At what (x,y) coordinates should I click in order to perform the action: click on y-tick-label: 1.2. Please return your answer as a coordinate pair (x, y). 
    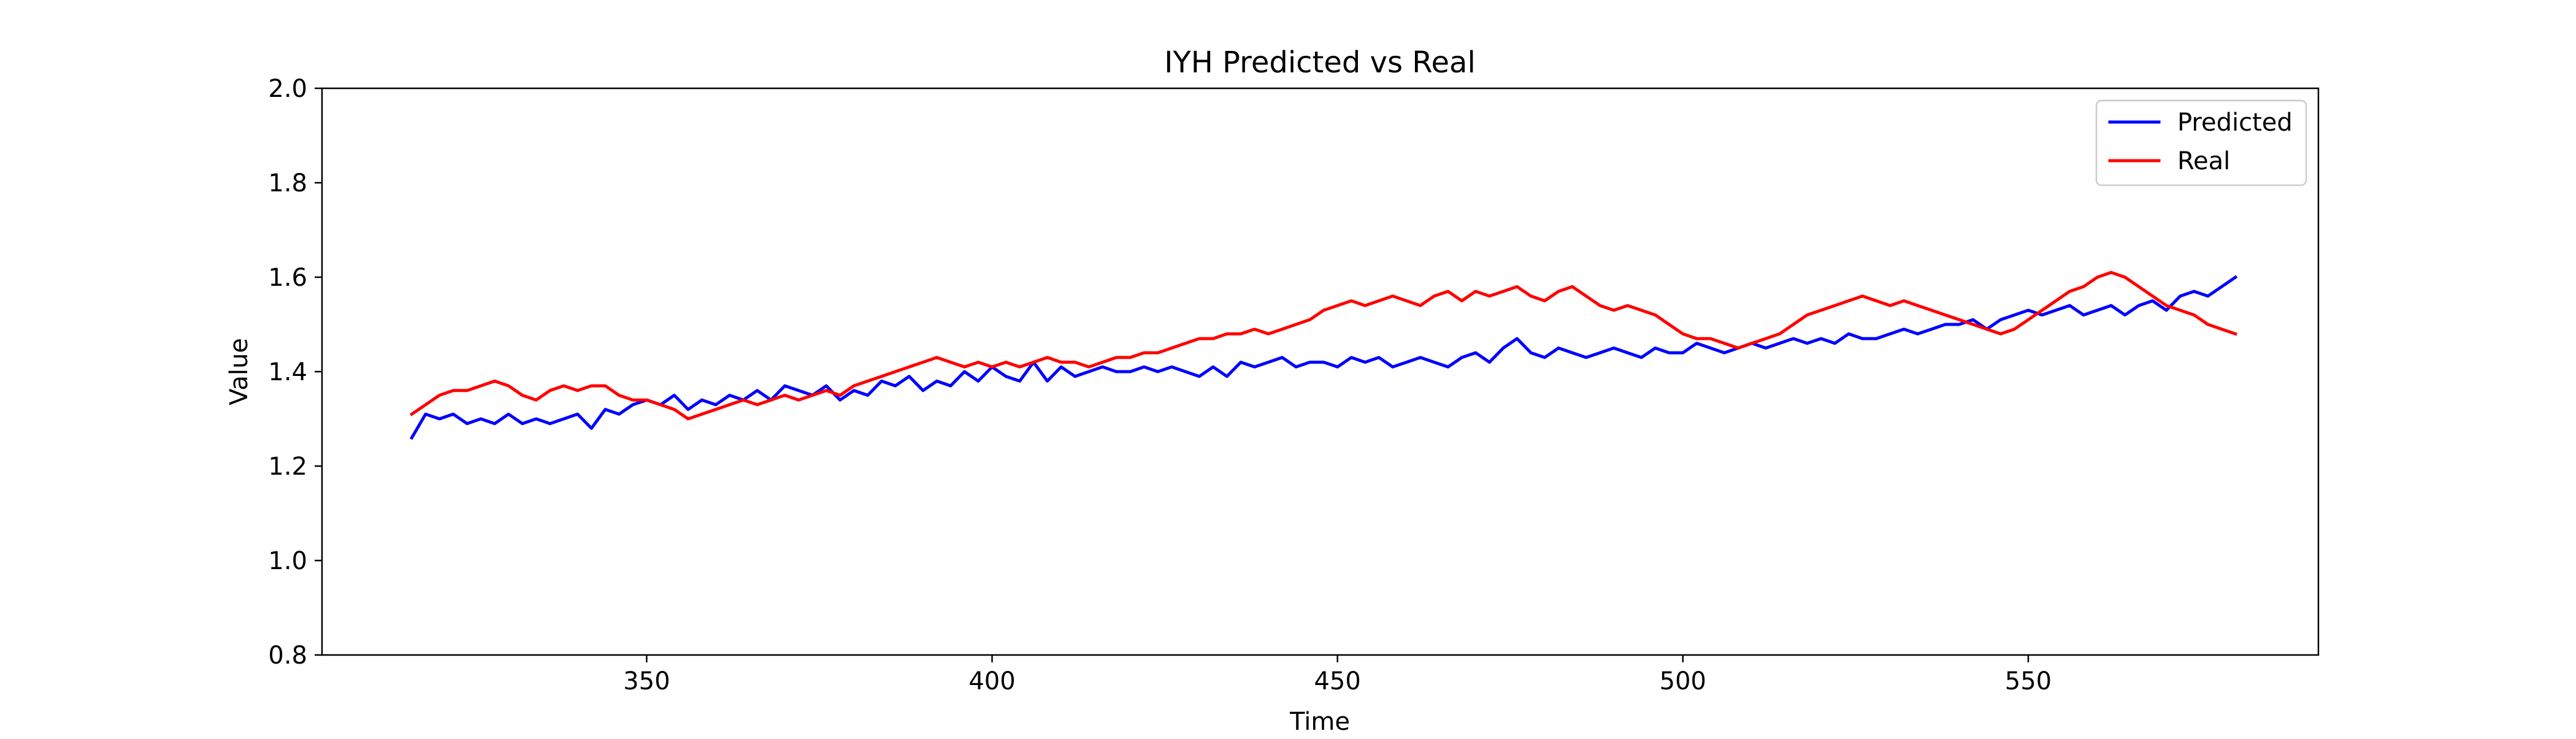
    Looking at the image, I should click on (287, 467).